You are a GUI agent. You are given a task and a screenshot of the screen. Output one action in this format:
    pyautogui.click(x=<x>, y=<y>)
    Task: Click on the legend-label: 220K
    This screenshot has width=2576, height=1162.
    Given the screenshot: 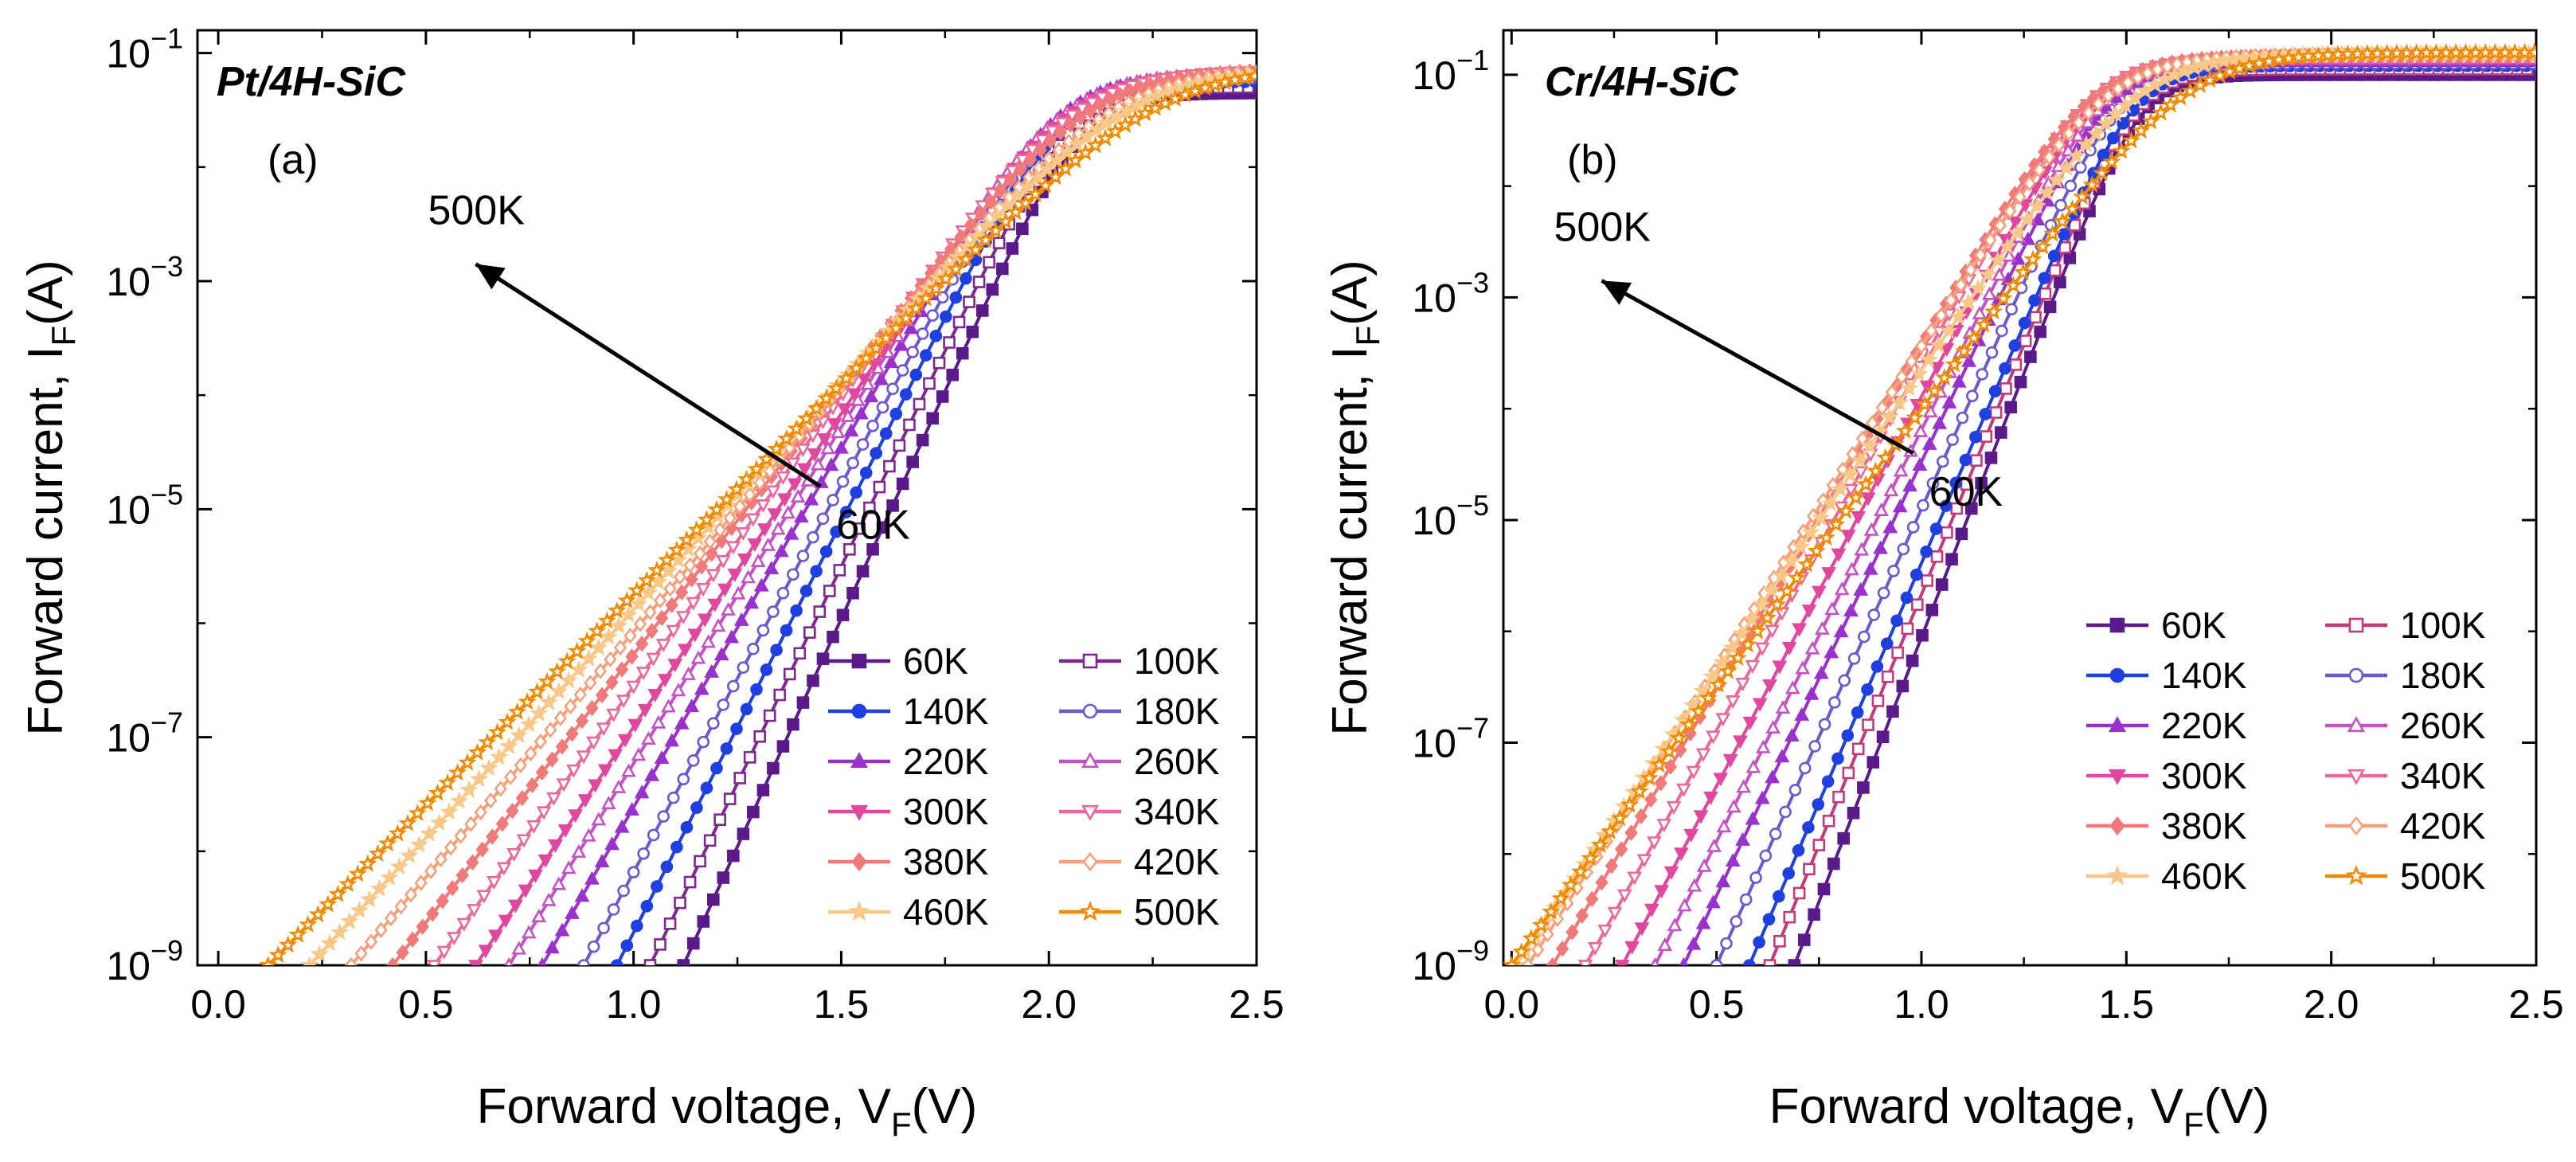 What is the action you would take?
    pyautogui.click(x=946, y=761)
    